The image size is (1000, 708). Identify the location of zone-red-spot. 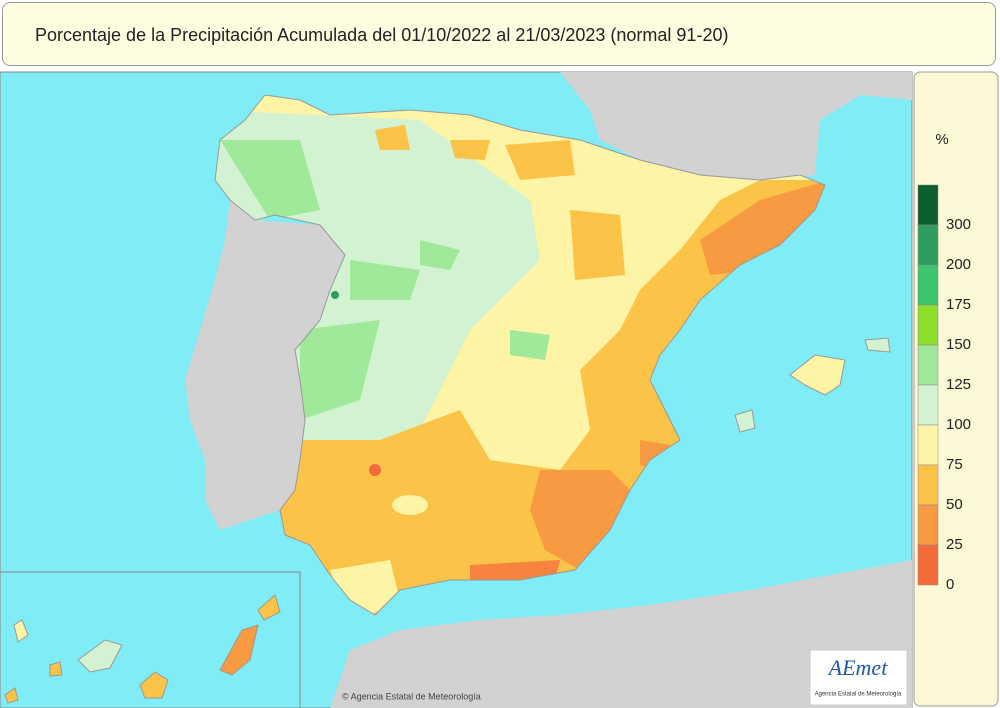
(375, 470).